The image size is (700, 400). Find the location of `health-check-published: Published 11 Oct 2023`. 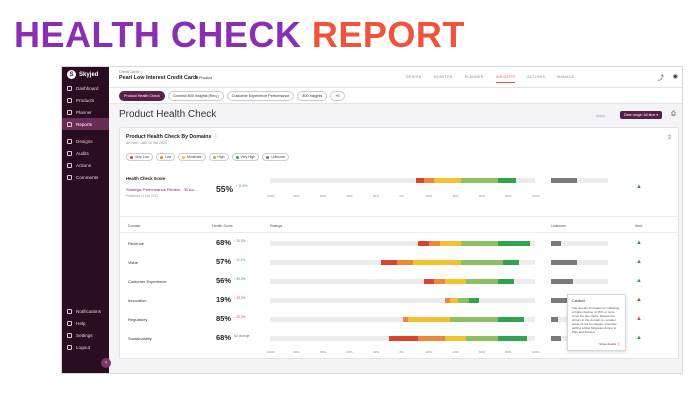

health-check-published: Published 11 Oct 2023 is located at coordinates (142, 196).